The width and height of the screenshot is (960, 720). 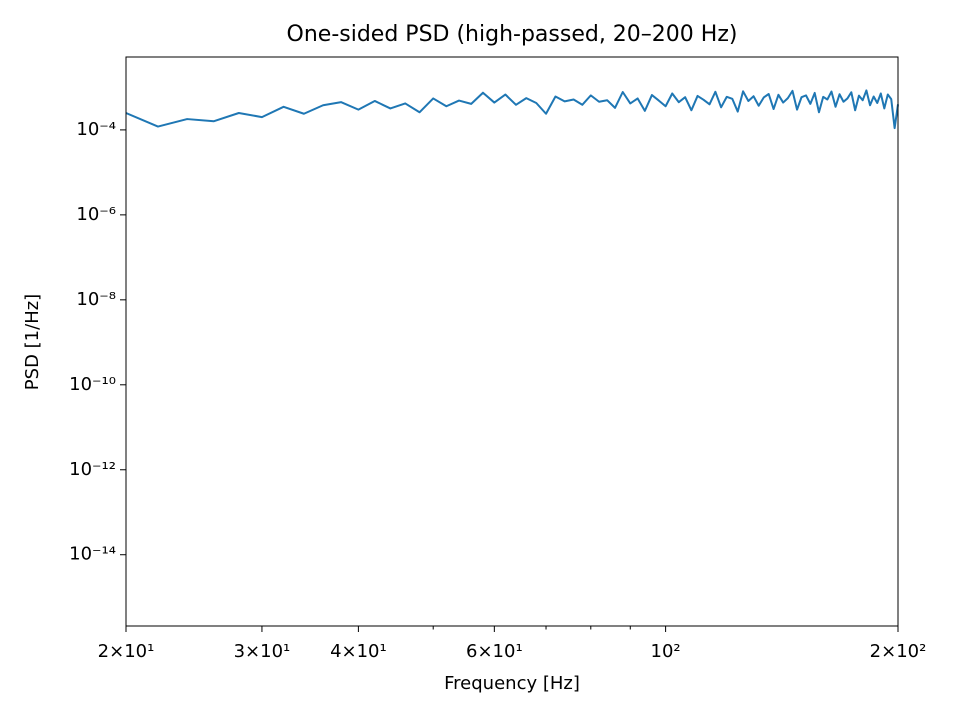 What do you see at coordinates (512, 683) in the screenshot?
I see `x-axis-label: Frequency [Hz]` at bounding box center [512, 683].